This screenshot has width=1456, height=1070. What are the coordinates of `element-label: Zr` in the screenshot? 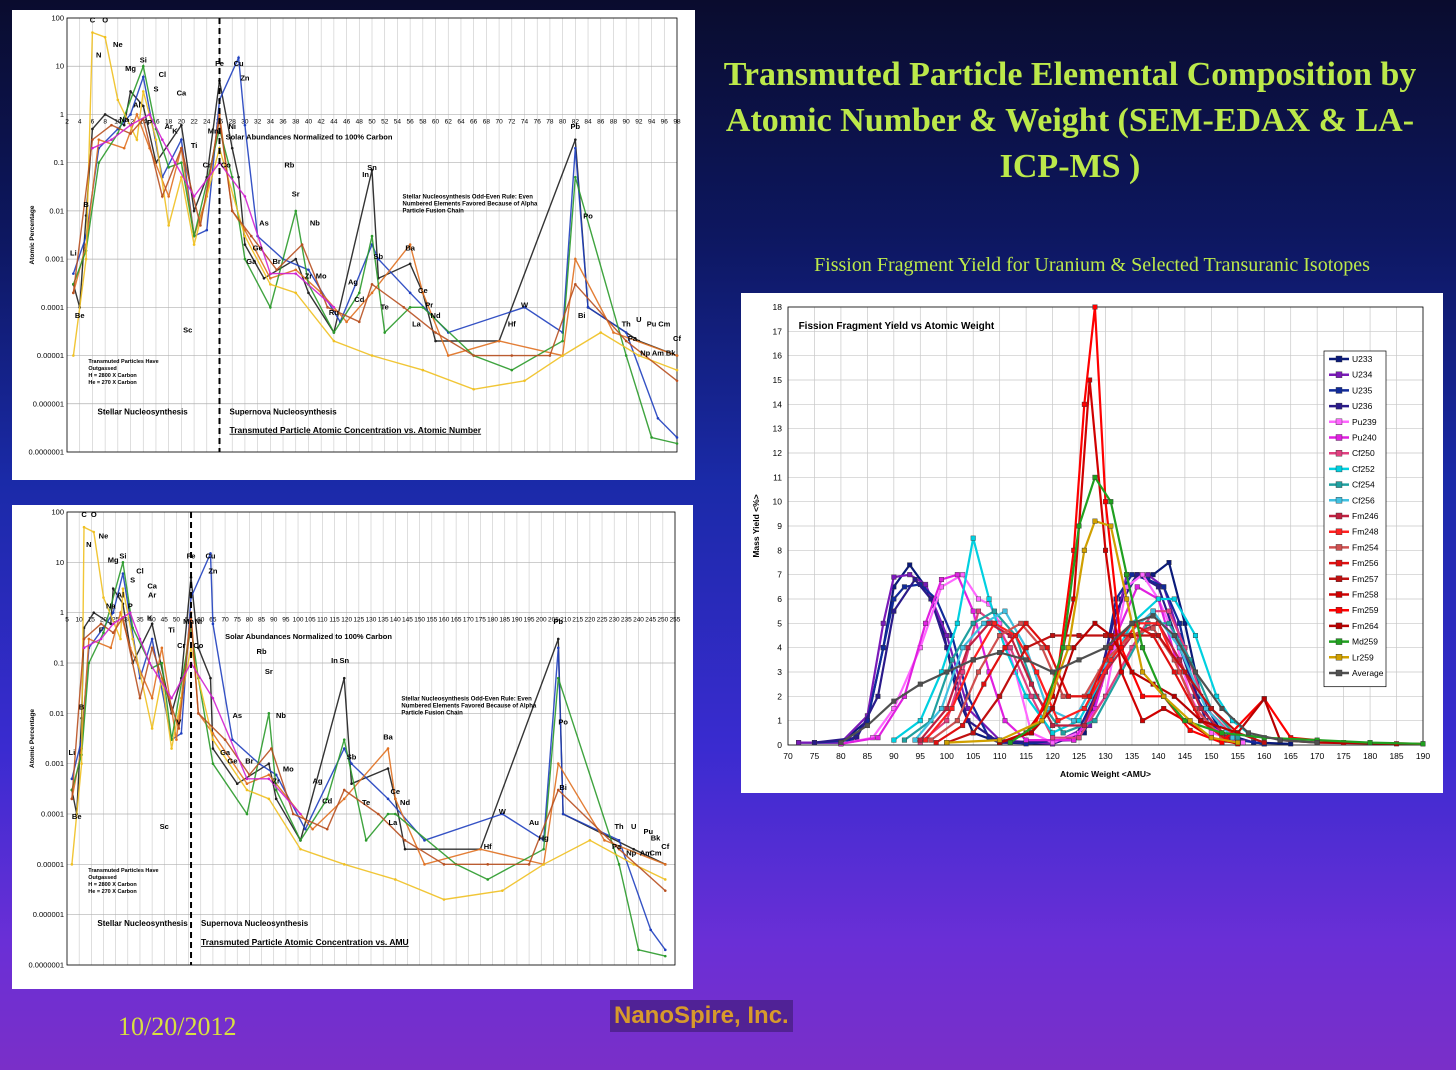 It's located at (309, 275).